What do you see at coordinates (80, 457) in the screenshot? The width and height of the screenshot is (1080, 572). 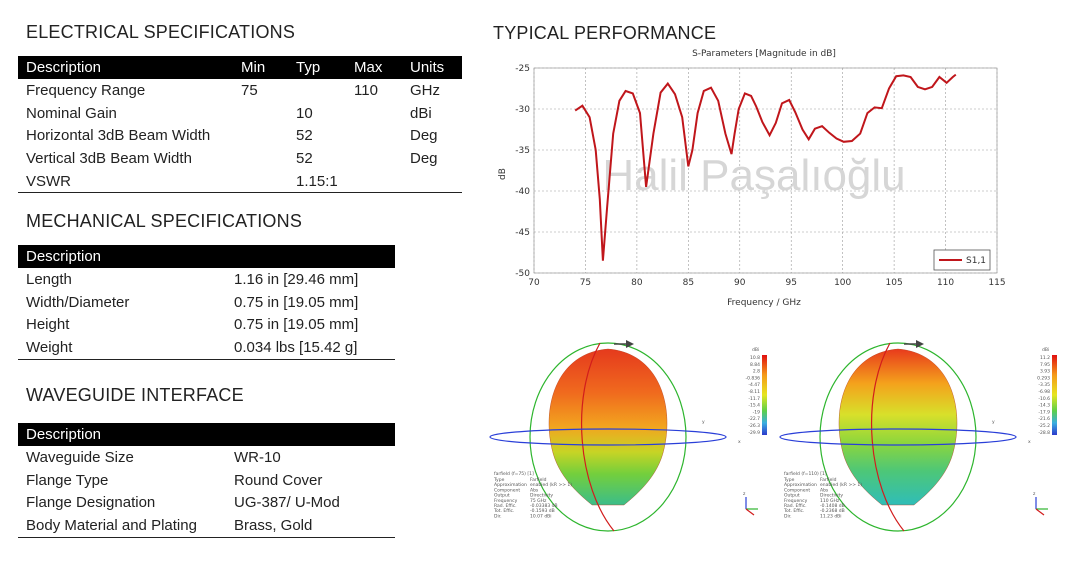 I see `table-cell: Waveguide Size` at bounding box center [80, 457].